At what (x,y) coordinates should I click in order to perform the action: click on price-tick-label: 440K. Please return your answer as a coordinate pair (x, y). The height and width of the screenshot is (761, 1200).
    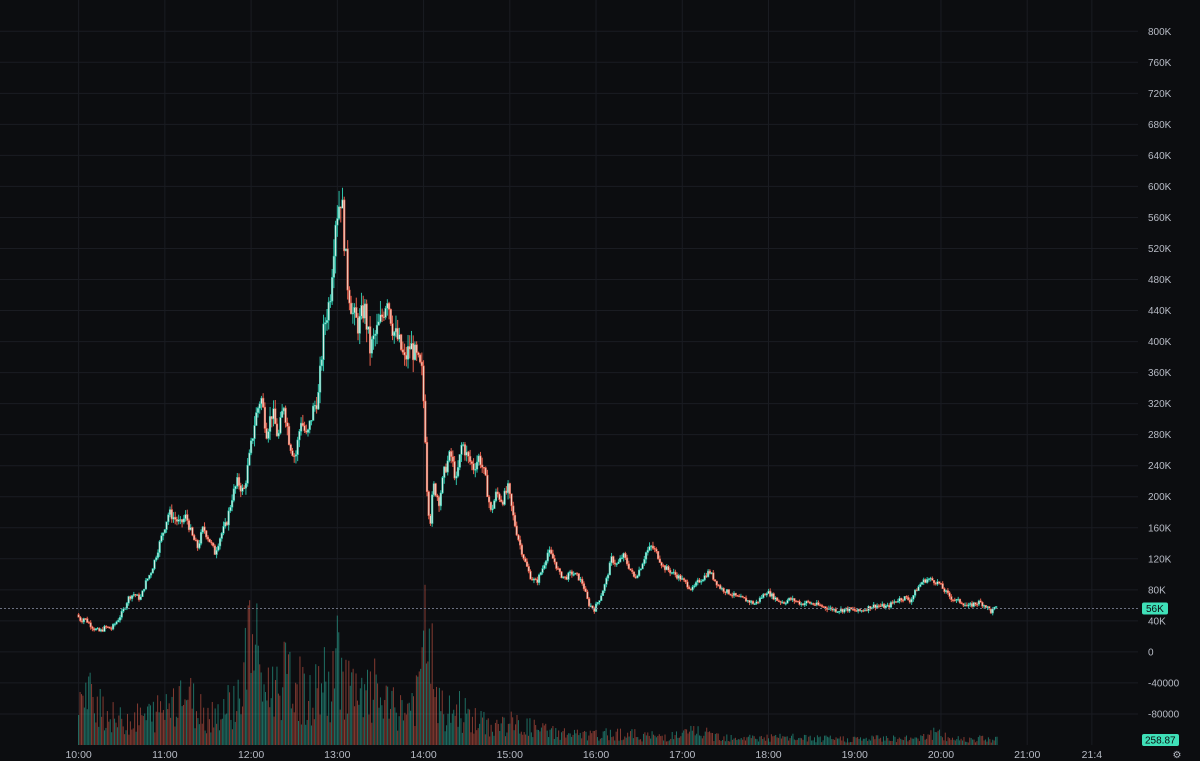
    Looking at the image, I should click on (1160, 311).